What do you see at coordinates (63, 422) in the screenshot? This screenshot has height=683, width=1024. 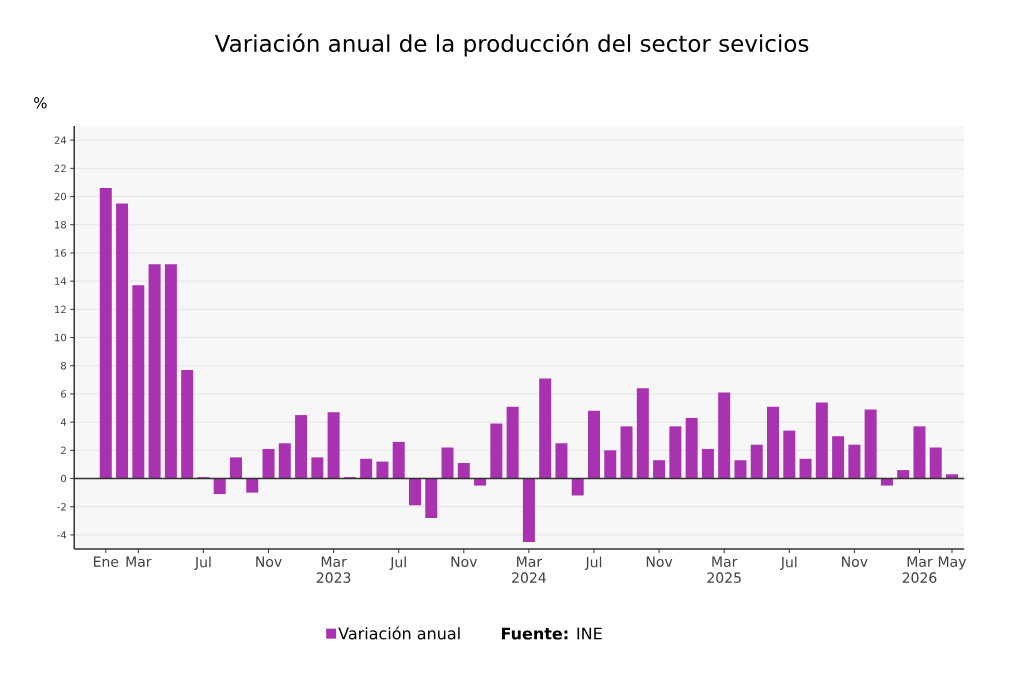 I see `y-tick-label: 4` at bounding box center [63, 422].